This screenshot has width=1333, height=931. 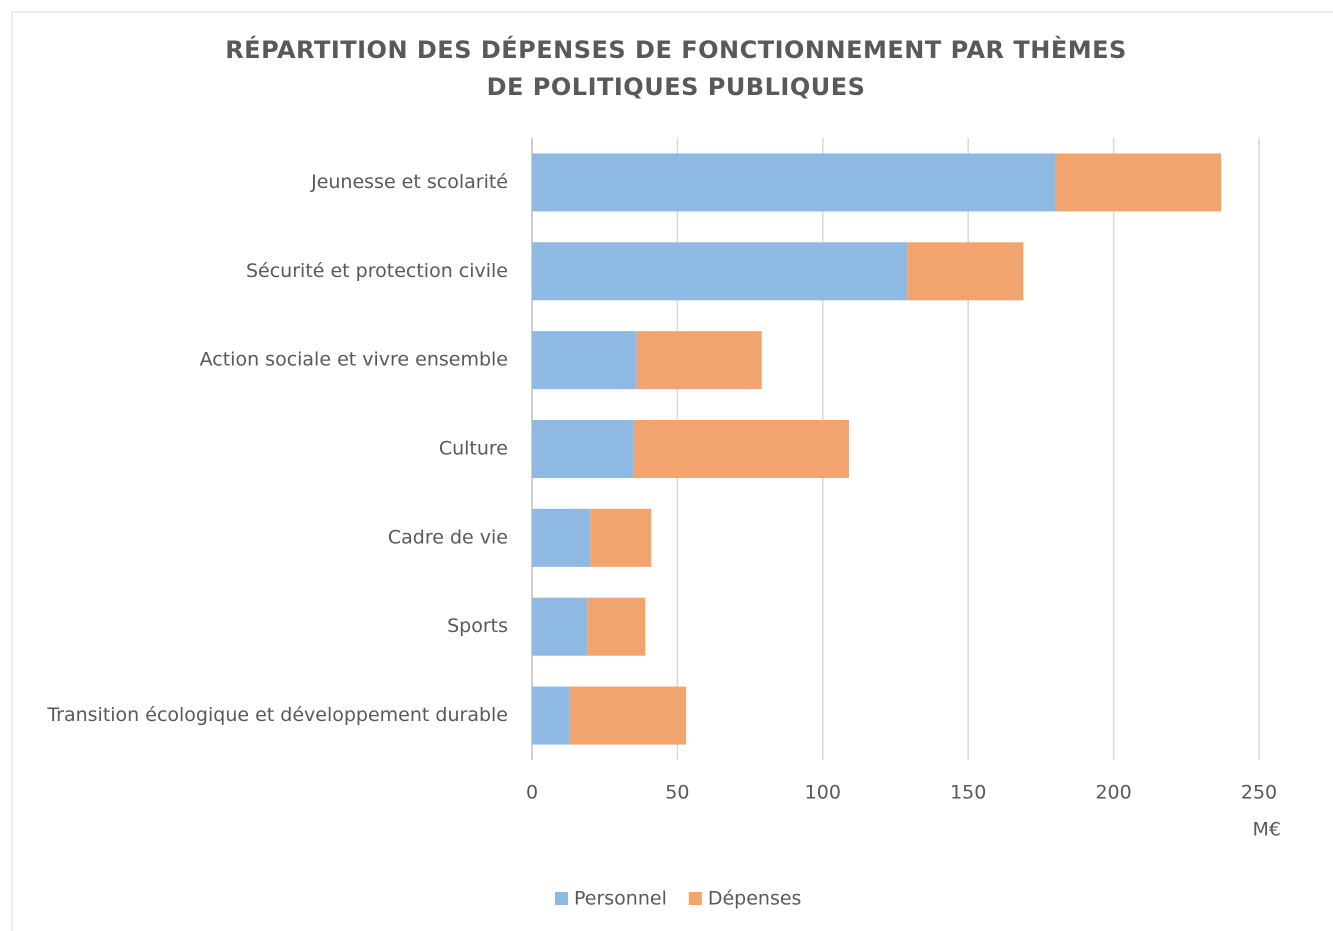 I want to click on legend-label: Personnel, so click(x=620, y=899).